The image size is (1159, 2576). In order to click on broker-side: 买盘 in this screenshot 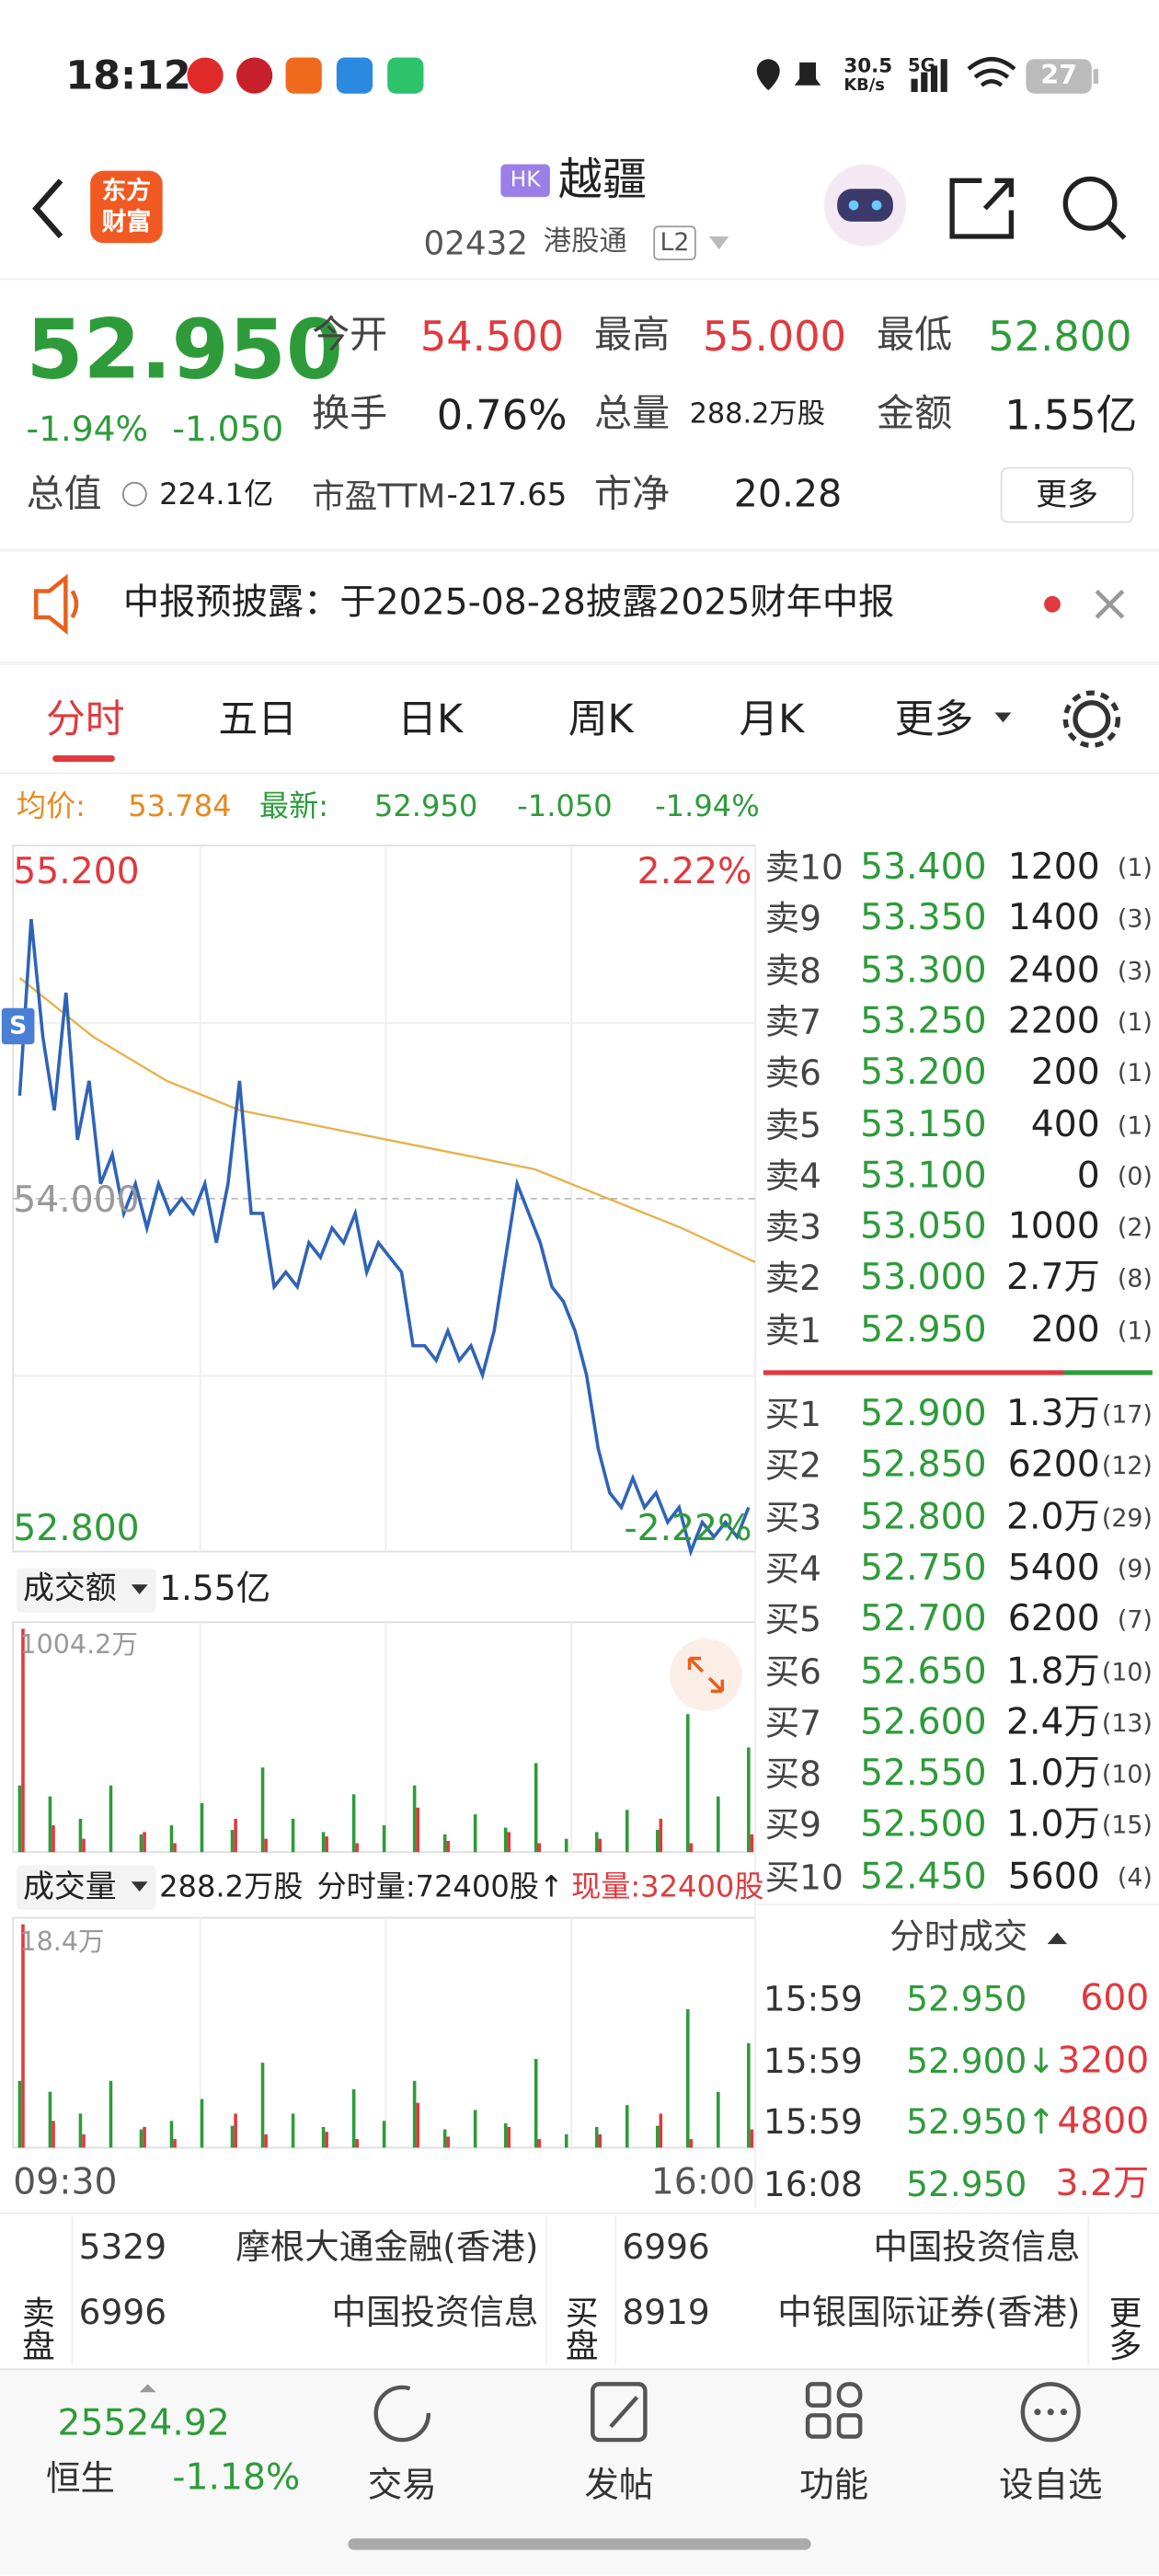, I will do `click(579, 2328)`.